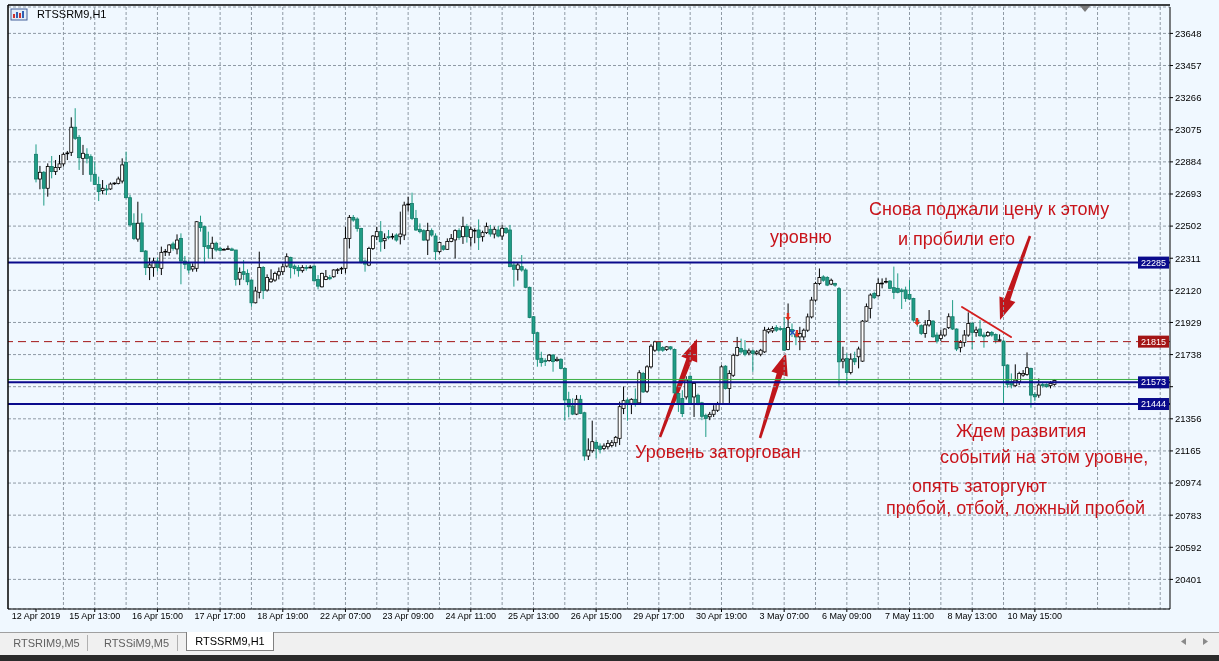  What do you see at coordinates (1188, 451) in the screenshot?
I see `y-tick-label: 21165` at bounding box center [1188, 451].